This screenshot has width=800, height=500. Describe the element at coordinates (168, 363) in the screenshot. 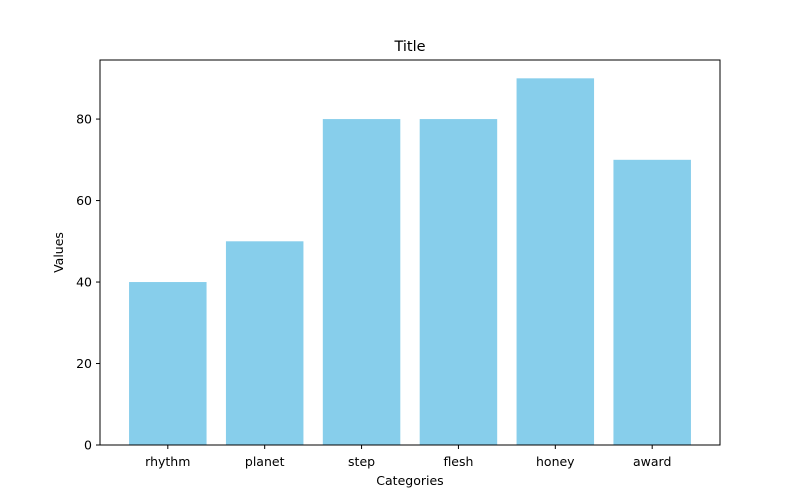

I see `bar-rhythm` at that location.